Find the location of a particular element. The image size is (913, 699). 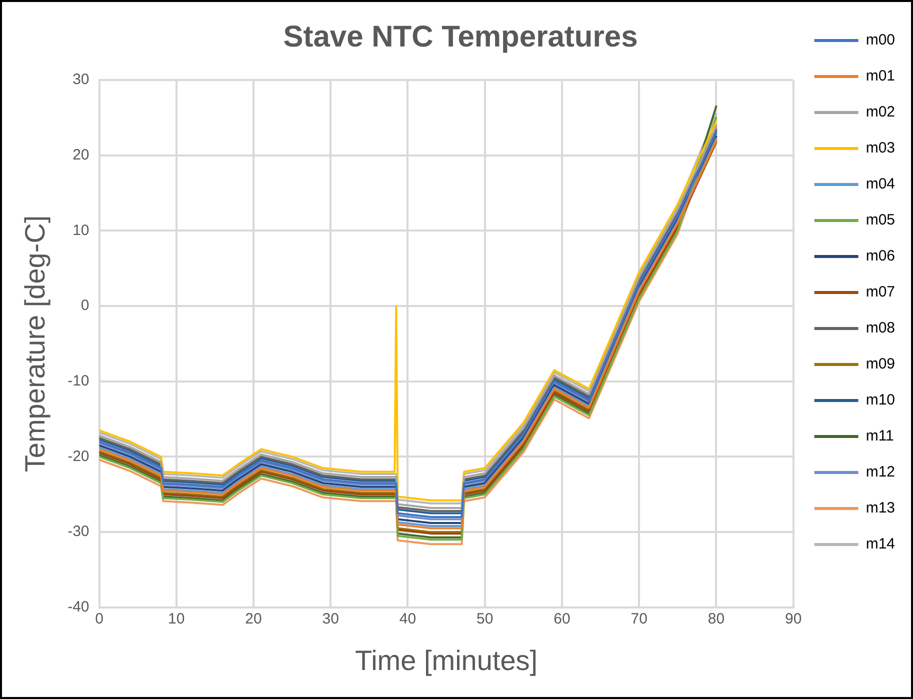

legend-label: m00 is located at coordinates (881, 40).